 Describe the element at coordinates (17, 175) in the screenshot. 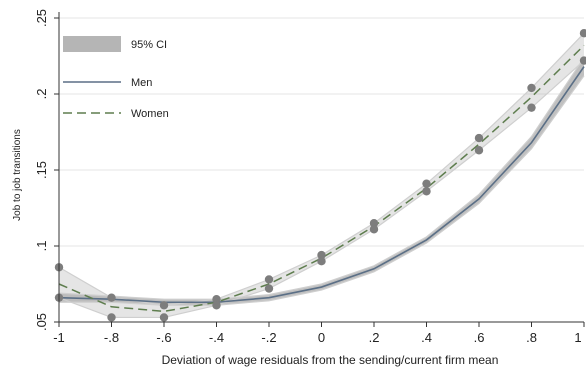

I see `y-axis-label: Job to job transitions` at that location.